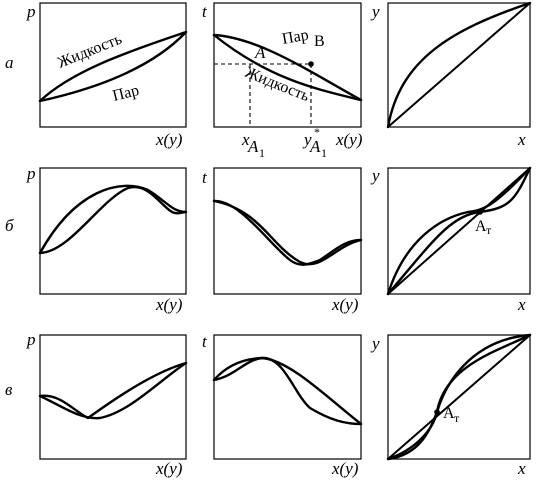 The height and width of the screenshot is (480, 538). What do you see at coordinates (319, 41) in the screenshot?
I see `point-b-label: B` at bounding box center [319, 41].